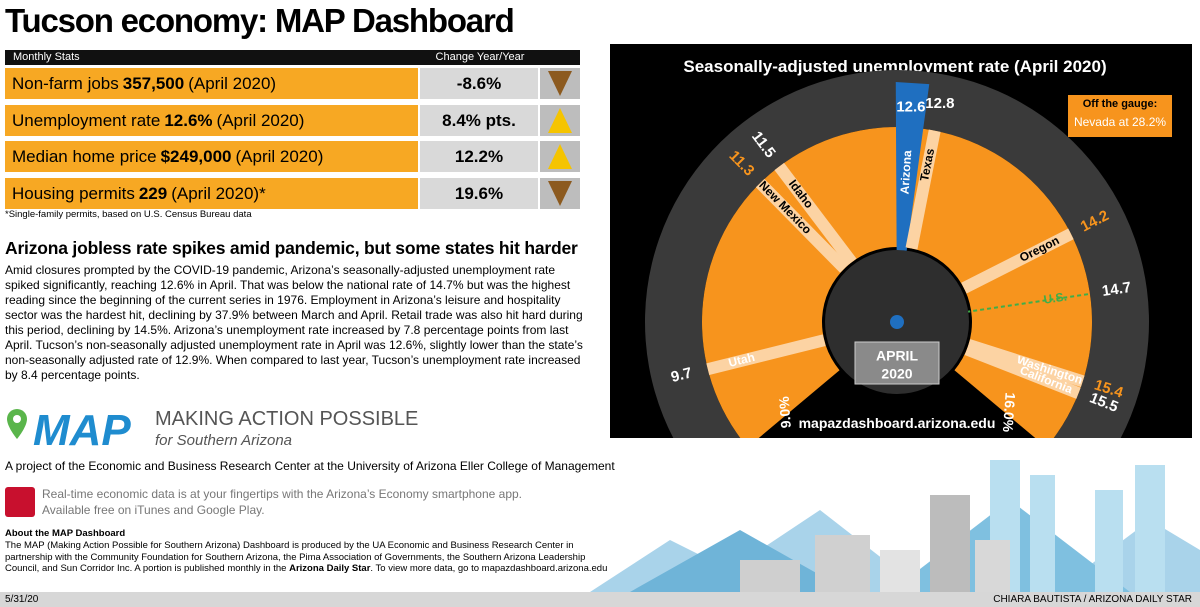 Image resolution: width=1200 pixels, height=607 pixels. I want to click on stat-change: -8.6%, so click(479, 83).